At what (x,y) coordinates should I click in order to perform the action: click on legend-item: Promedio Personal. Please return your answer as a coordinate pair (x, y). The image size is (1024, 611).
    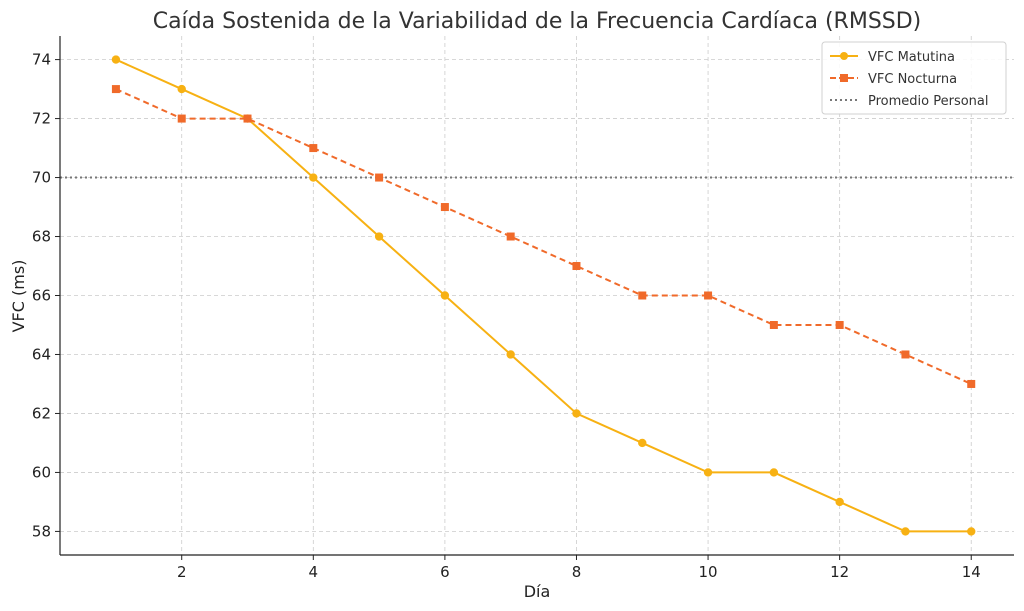
    Looking at the image, I should click on (909, 101).